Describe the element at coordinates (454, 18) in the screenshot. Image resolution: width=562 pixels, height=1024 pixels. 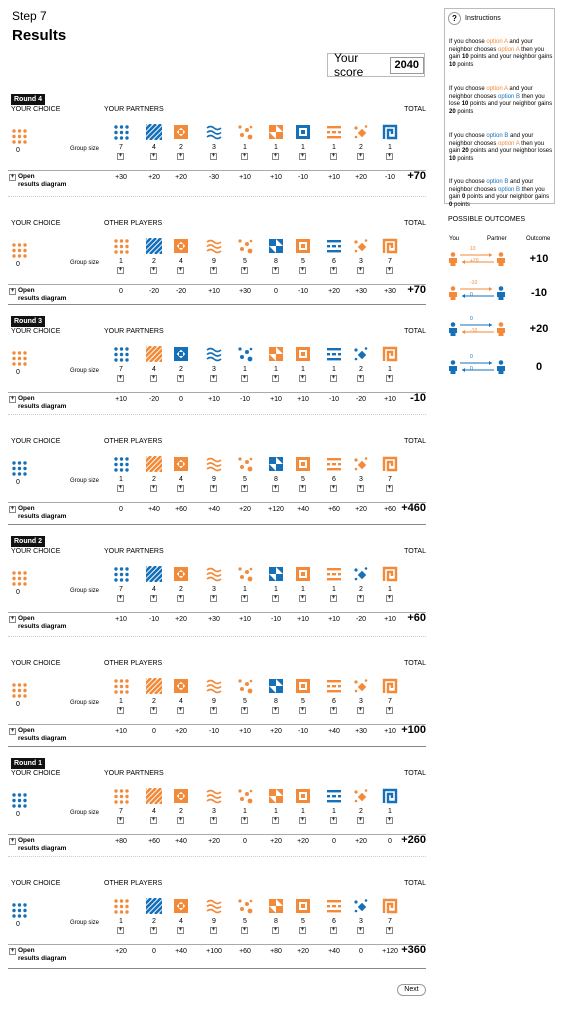
I see `help-icon: ?` at that location.